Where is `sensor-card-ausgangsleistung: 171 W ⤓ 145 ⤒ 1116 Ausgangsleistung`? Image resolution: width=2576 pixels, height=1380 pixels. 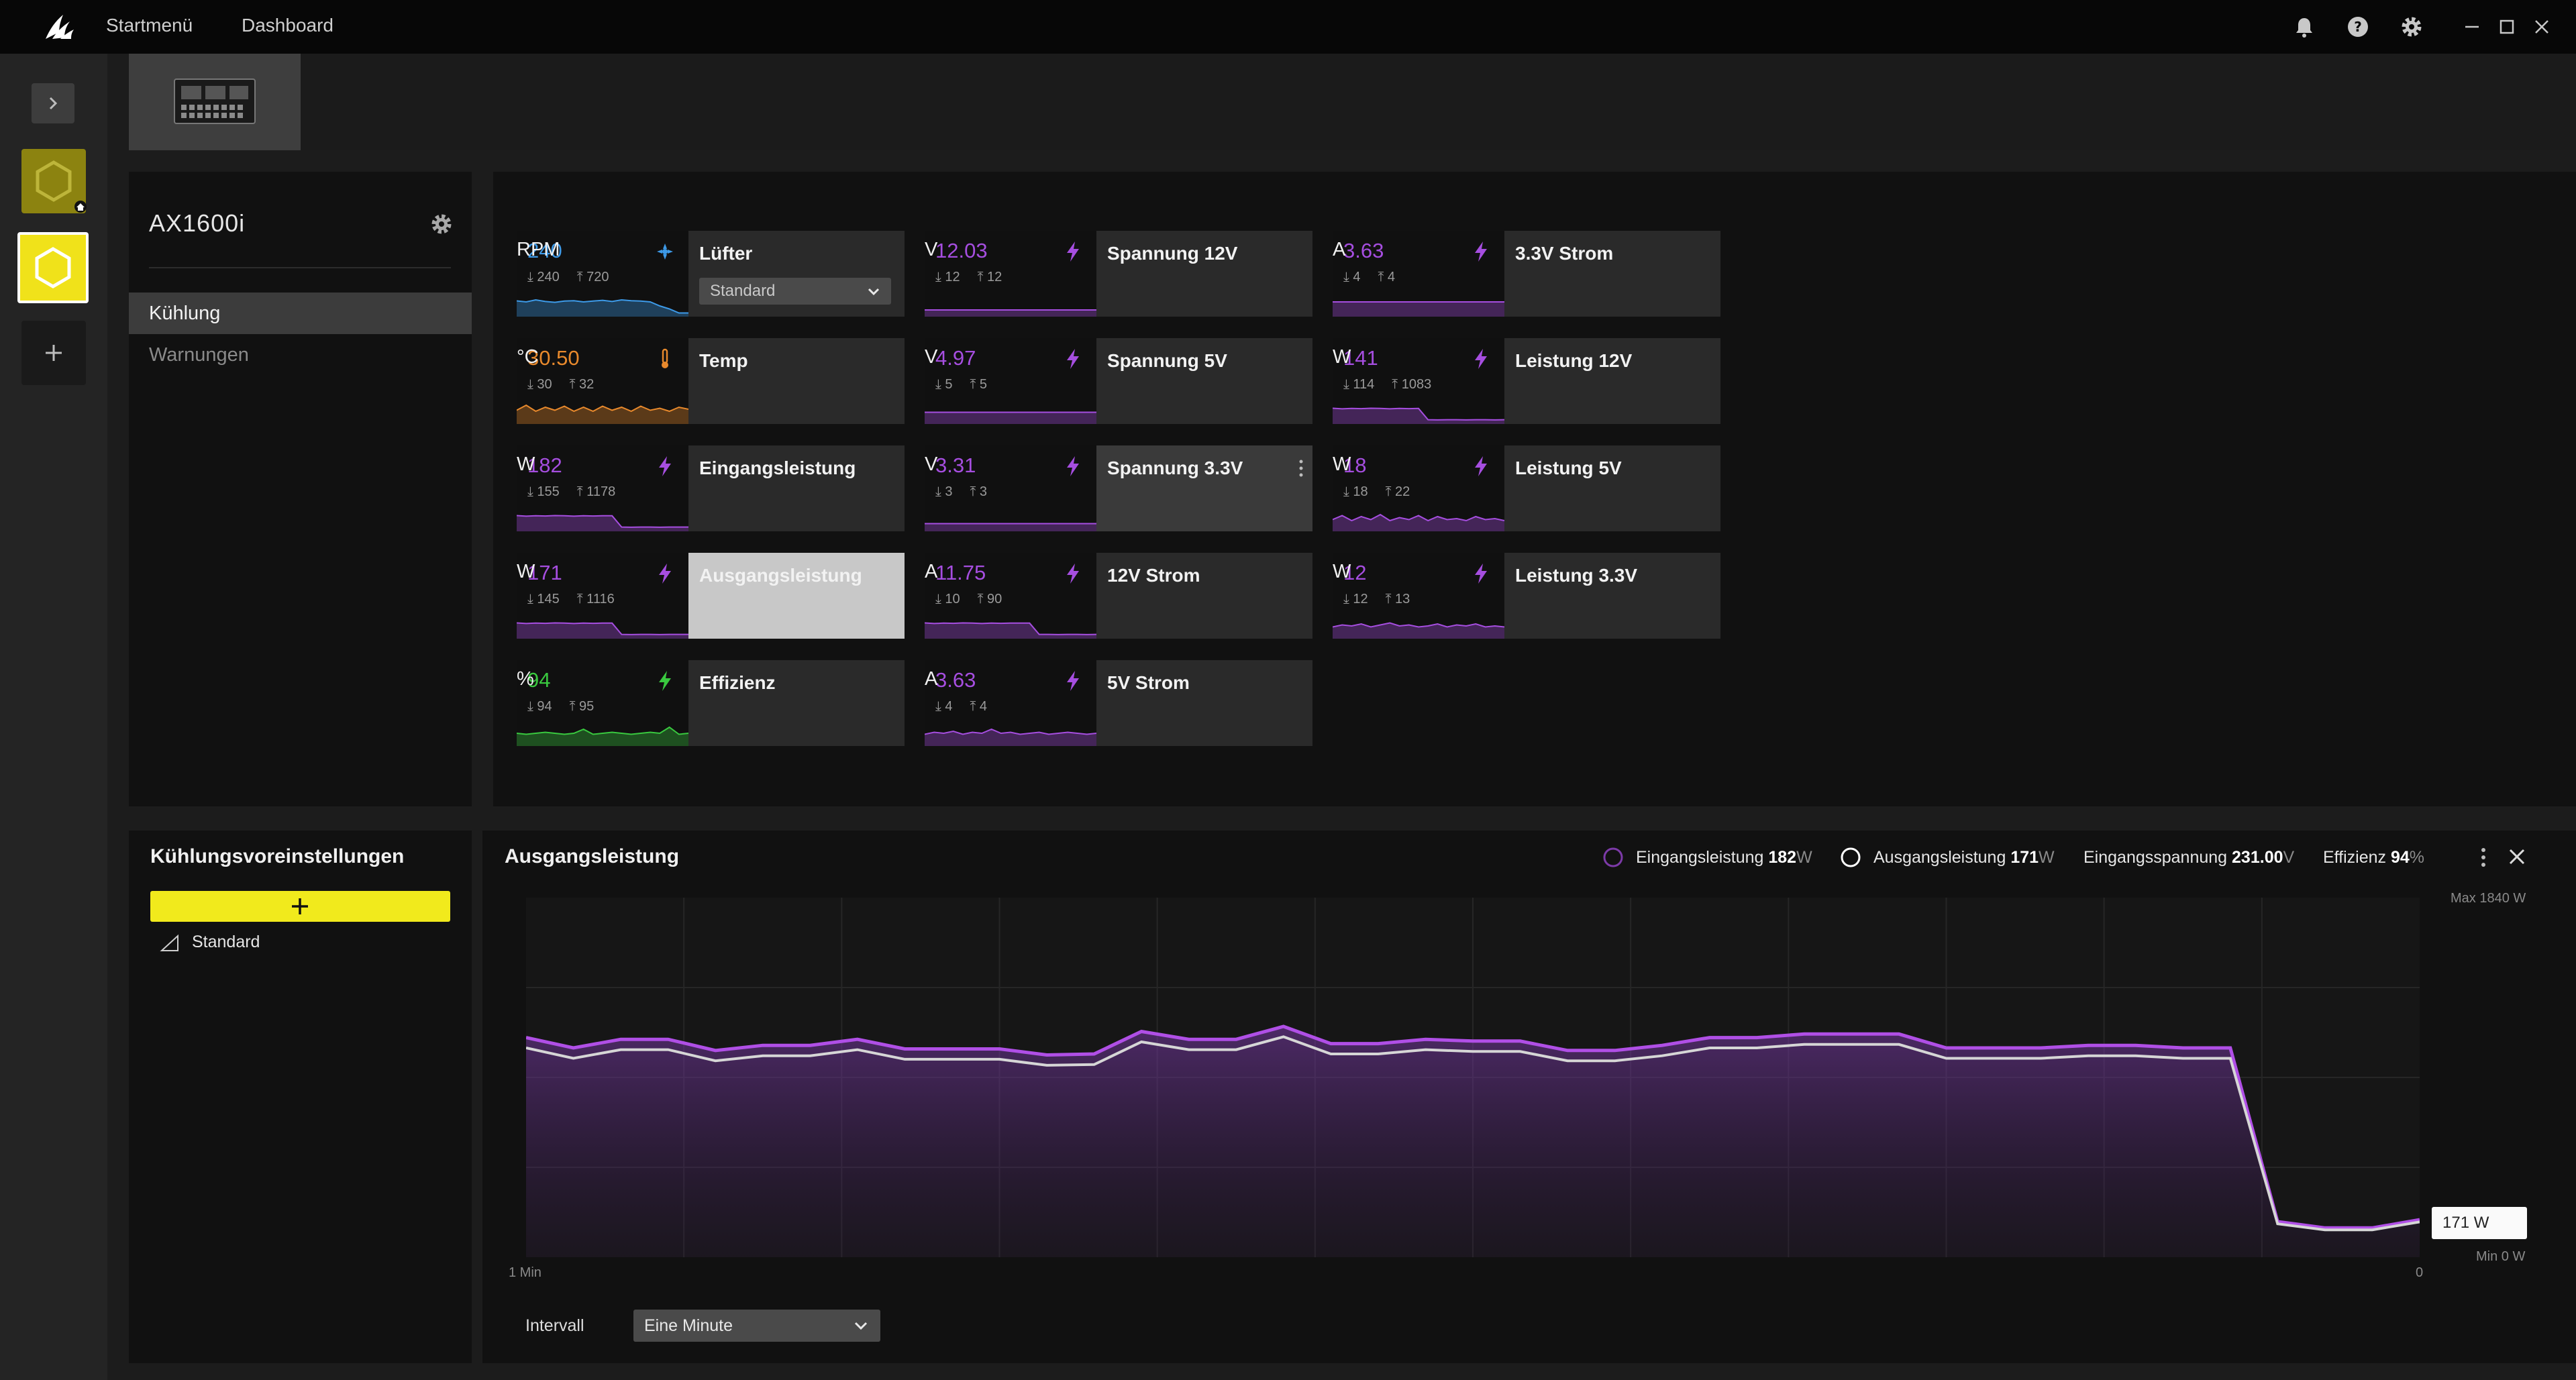
sensor-card-ausgangsleistung: 171 W ⤓ 145 ⤒ 1116 Ausgangsleistung is located at coordinates (711, 596).